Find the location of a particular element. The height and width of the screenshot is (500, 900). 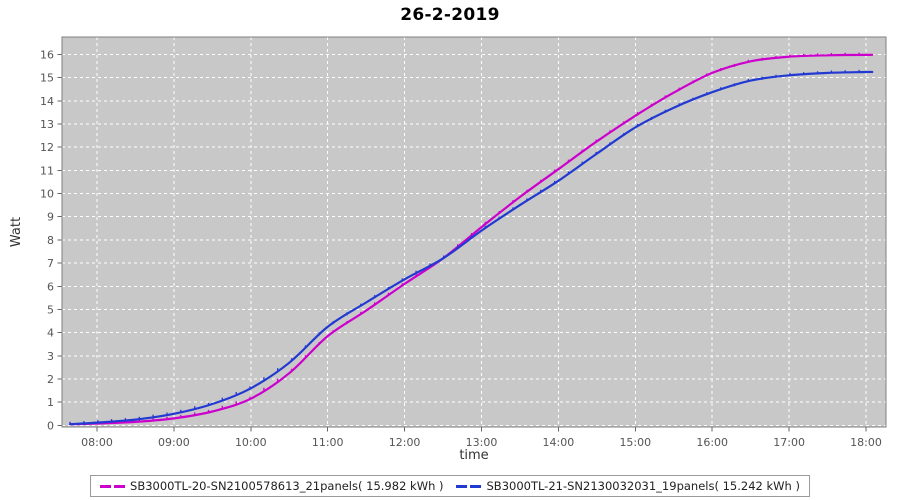

y-tick-label: 13 is located at coordinates (47, 124).